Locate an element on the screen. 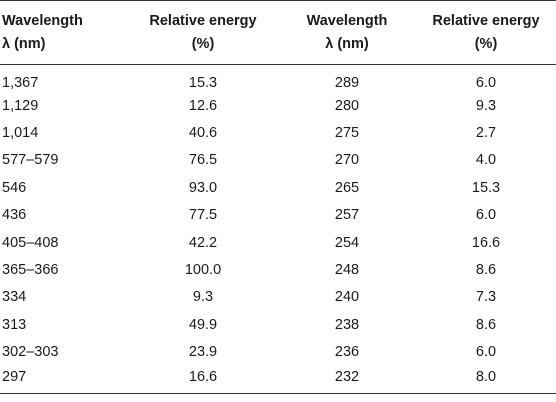 This screenshot has width=556, height=402. table-row: 405–408 42.2 254 16.6 is located at coordinates (278, 242).